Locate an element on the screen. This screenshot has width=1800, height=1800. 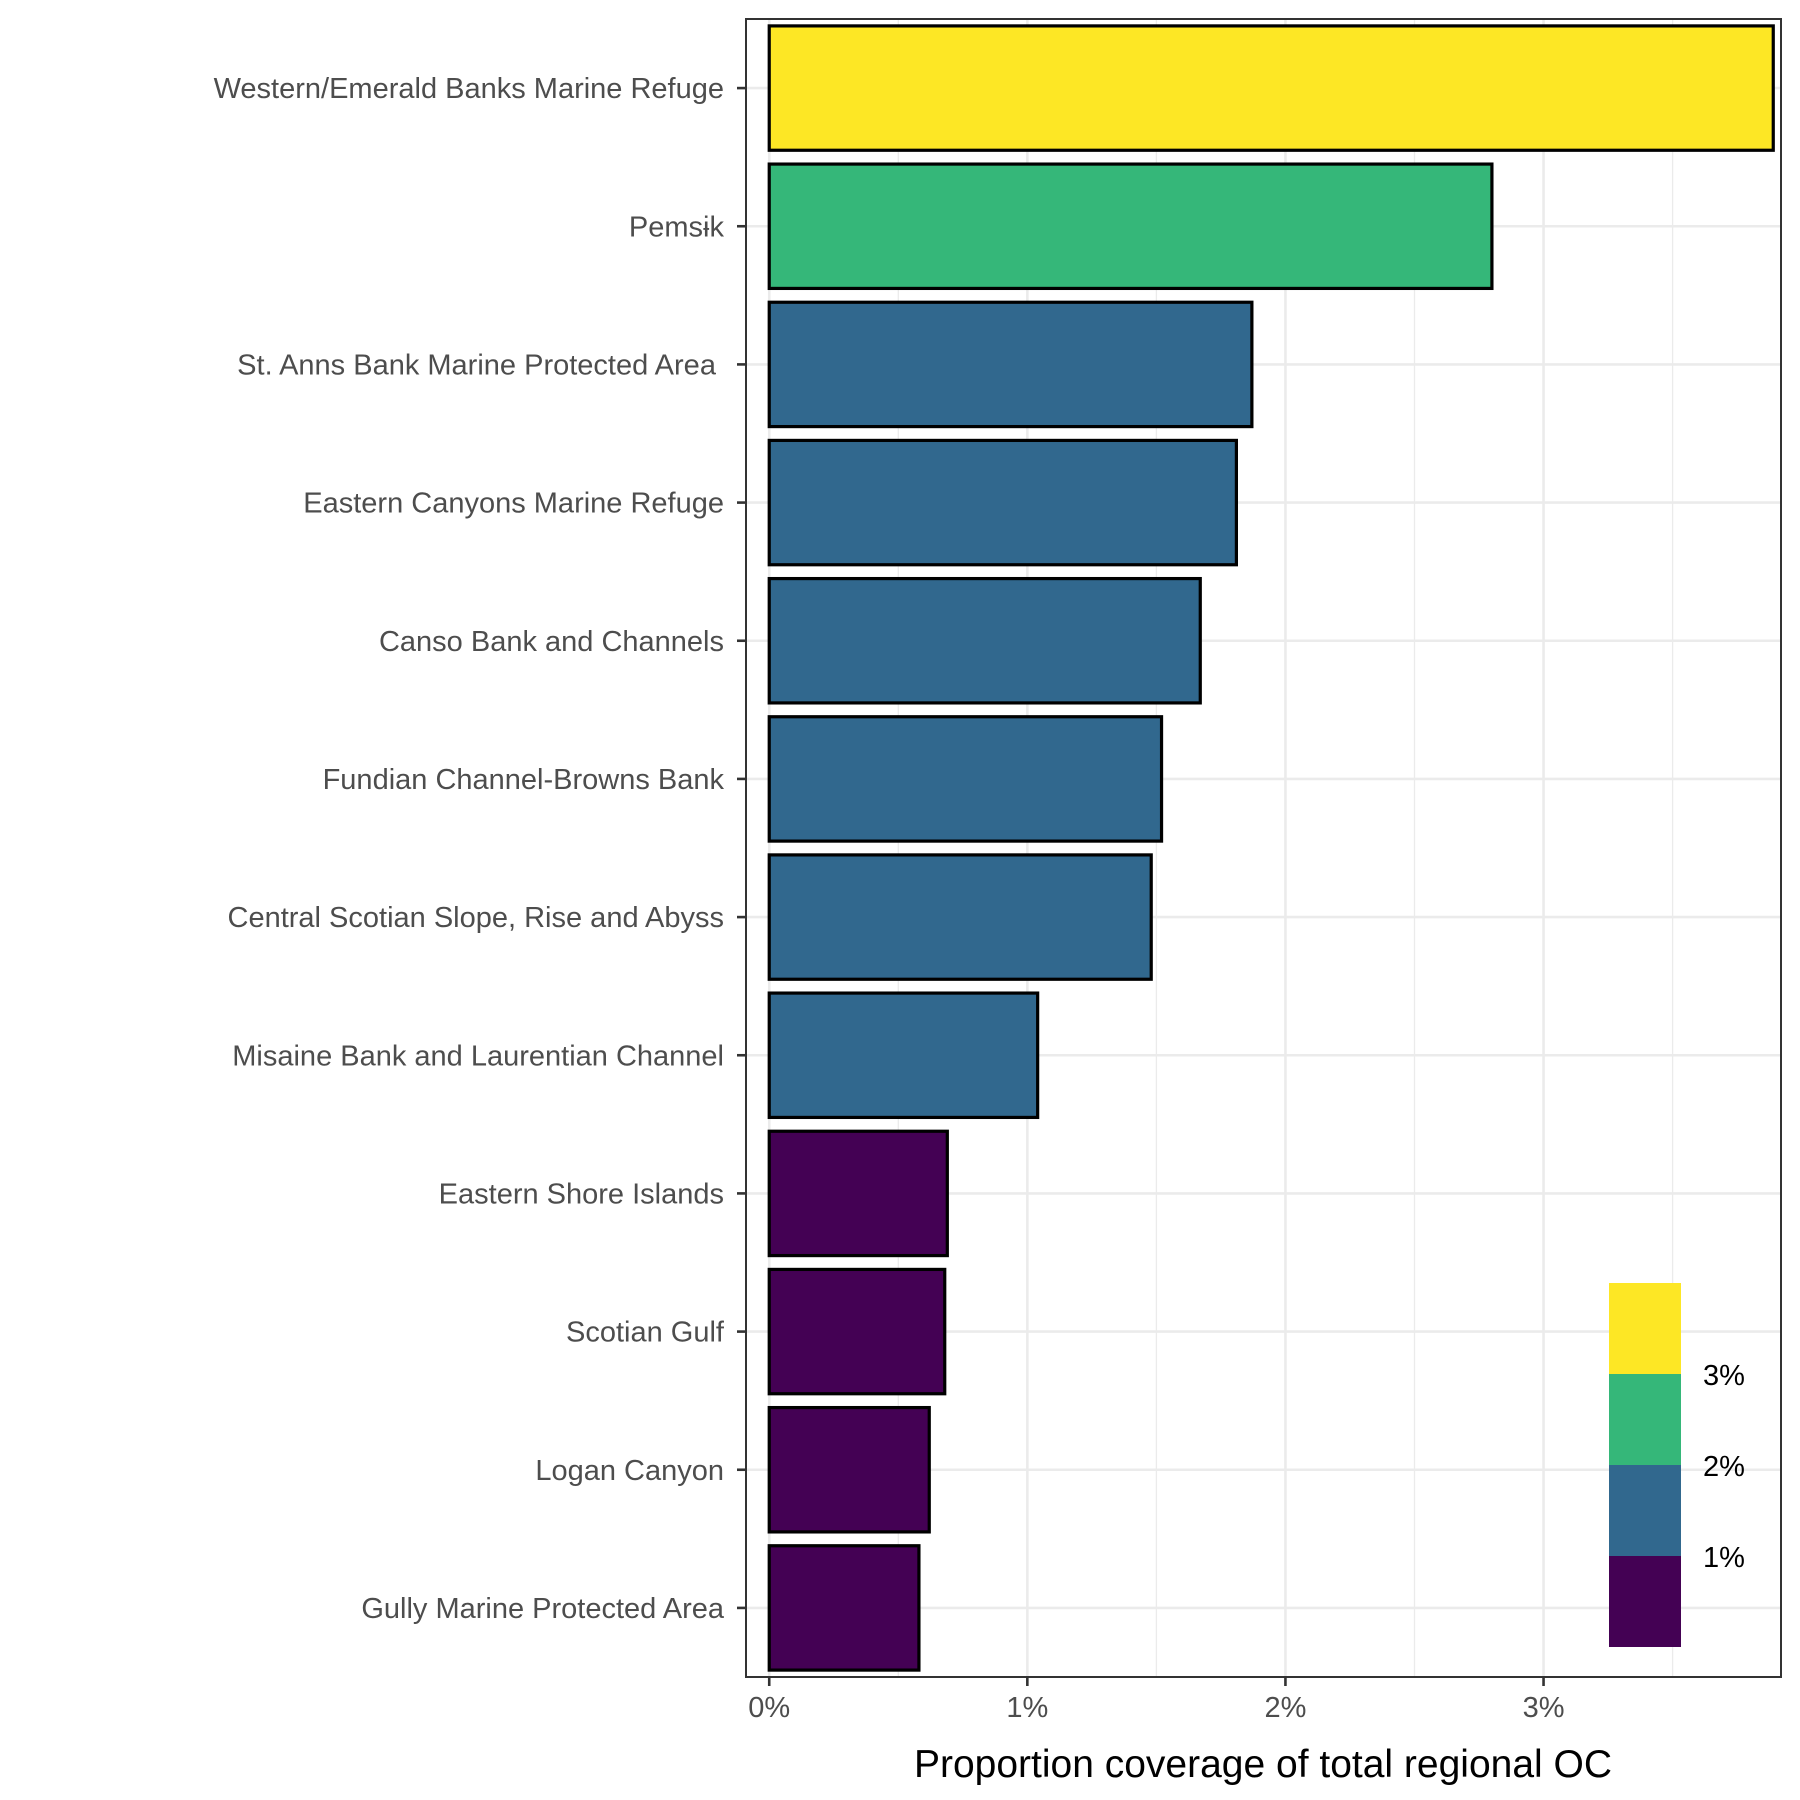
y-tick-label: Gully Marine Protected Area is located at coordinates (543, 1609).